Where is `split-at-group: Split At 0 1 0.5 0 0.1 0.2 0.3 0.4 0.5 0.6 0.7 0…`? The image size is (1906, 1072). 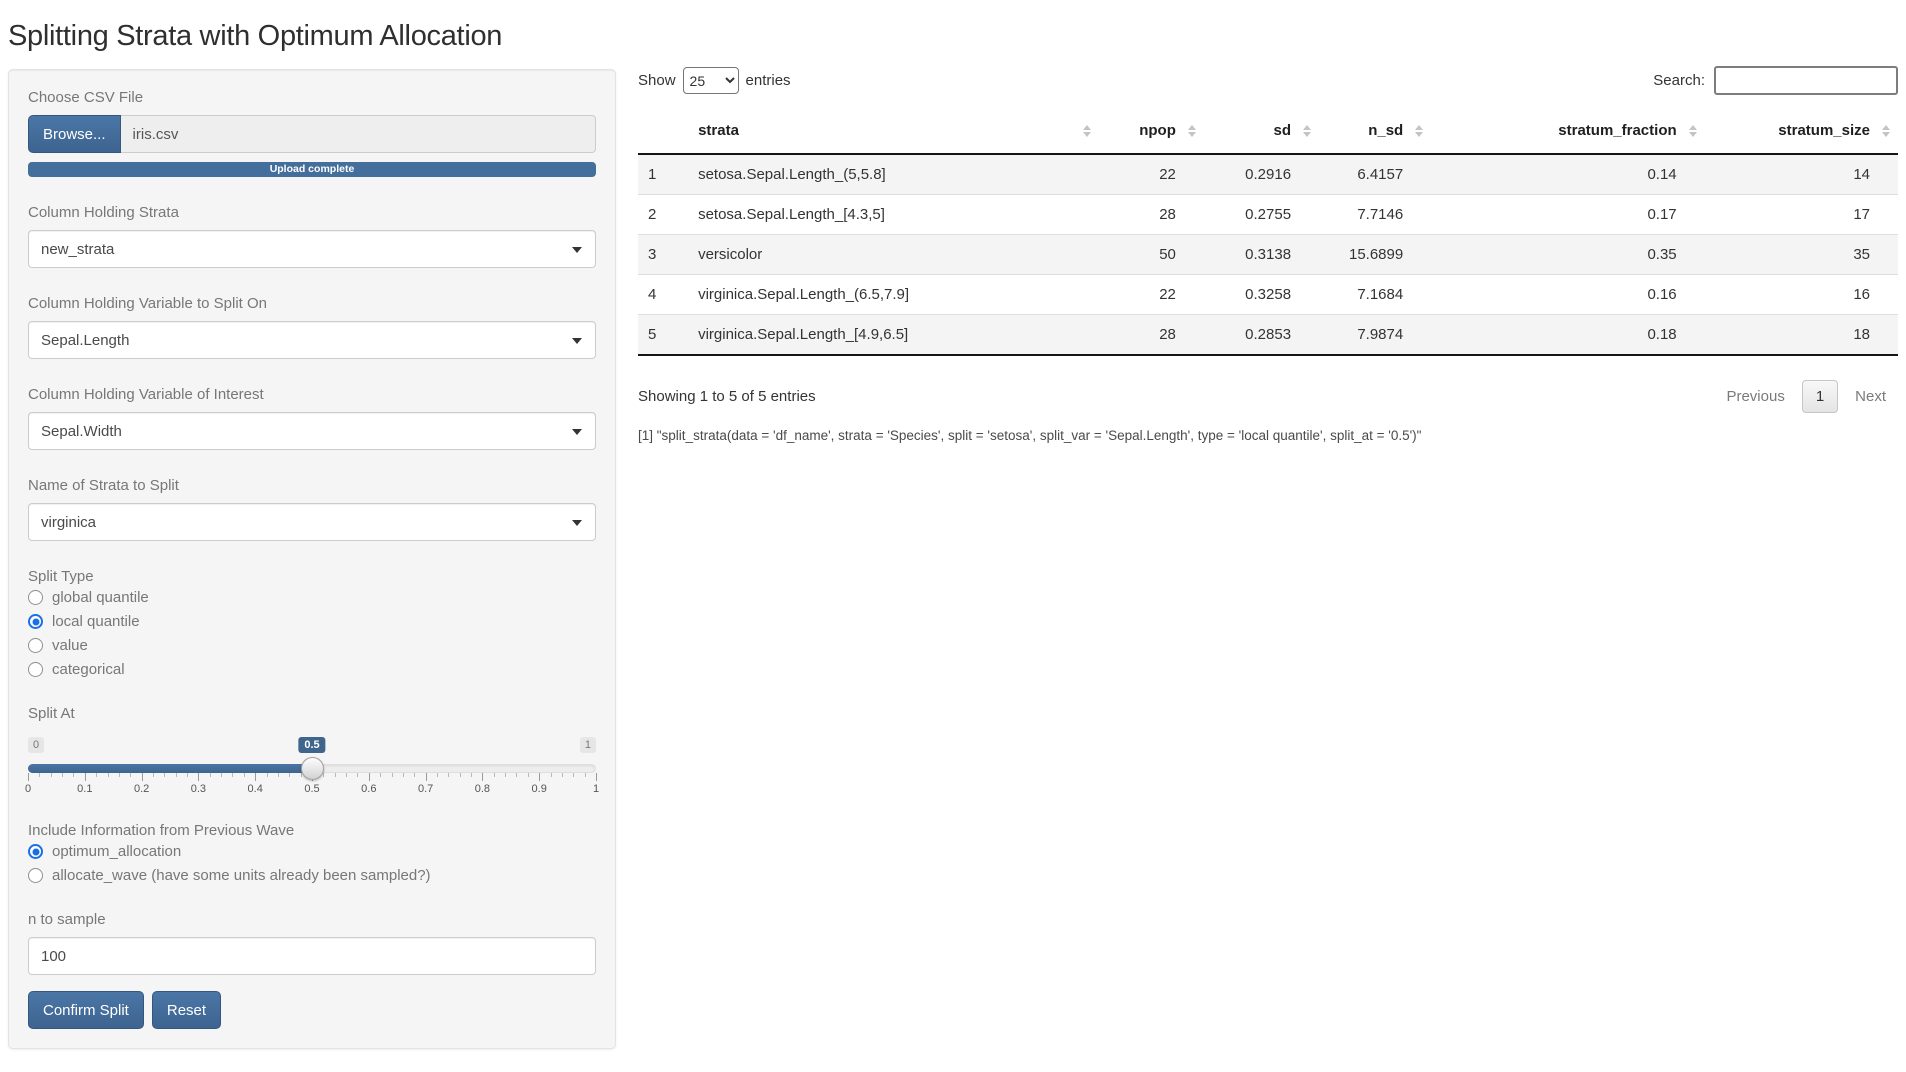
split-at-group: Split At 0 1 0.5 0 0.1 0.2 0.3 0.4 0.5 0.6 0.7 0… is located at coordinates (312, 750).